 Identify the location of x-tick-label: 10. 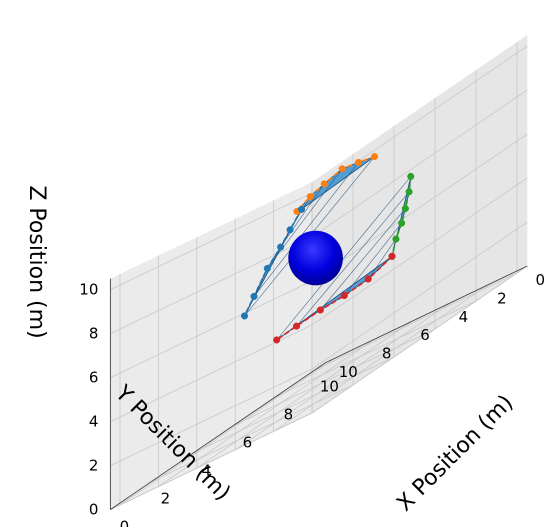
(329, 387).